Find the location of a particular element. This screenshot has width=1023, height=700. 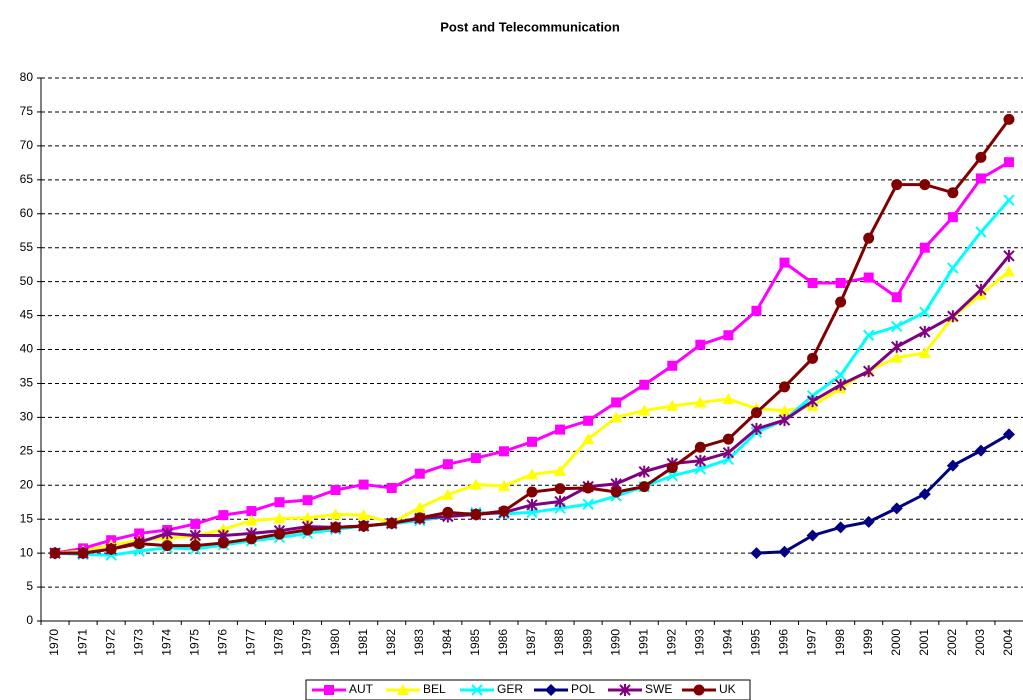

x-tick-label: 1995 is located at coordinates (756, 642).